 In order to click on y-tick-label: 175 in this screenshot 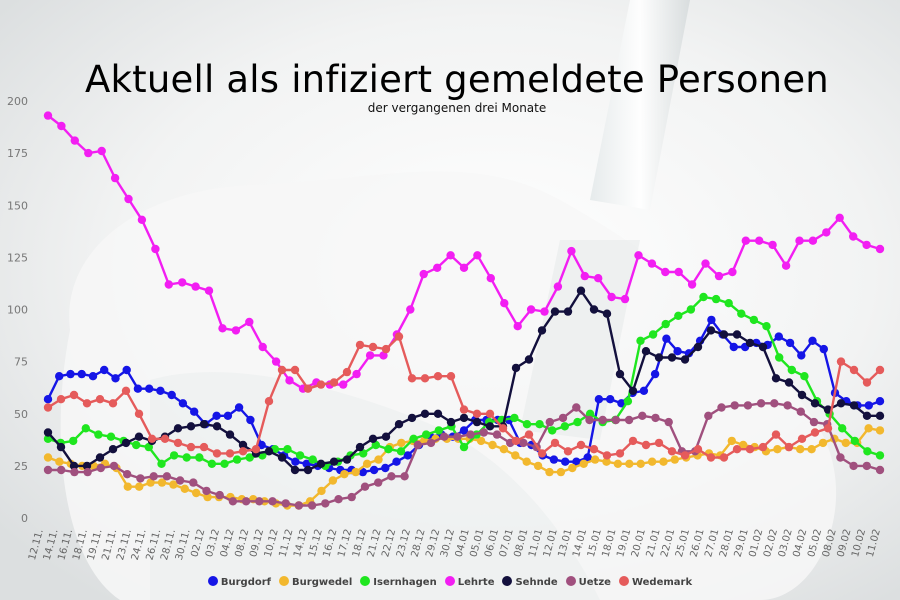, I will do `click(17, 153)`.